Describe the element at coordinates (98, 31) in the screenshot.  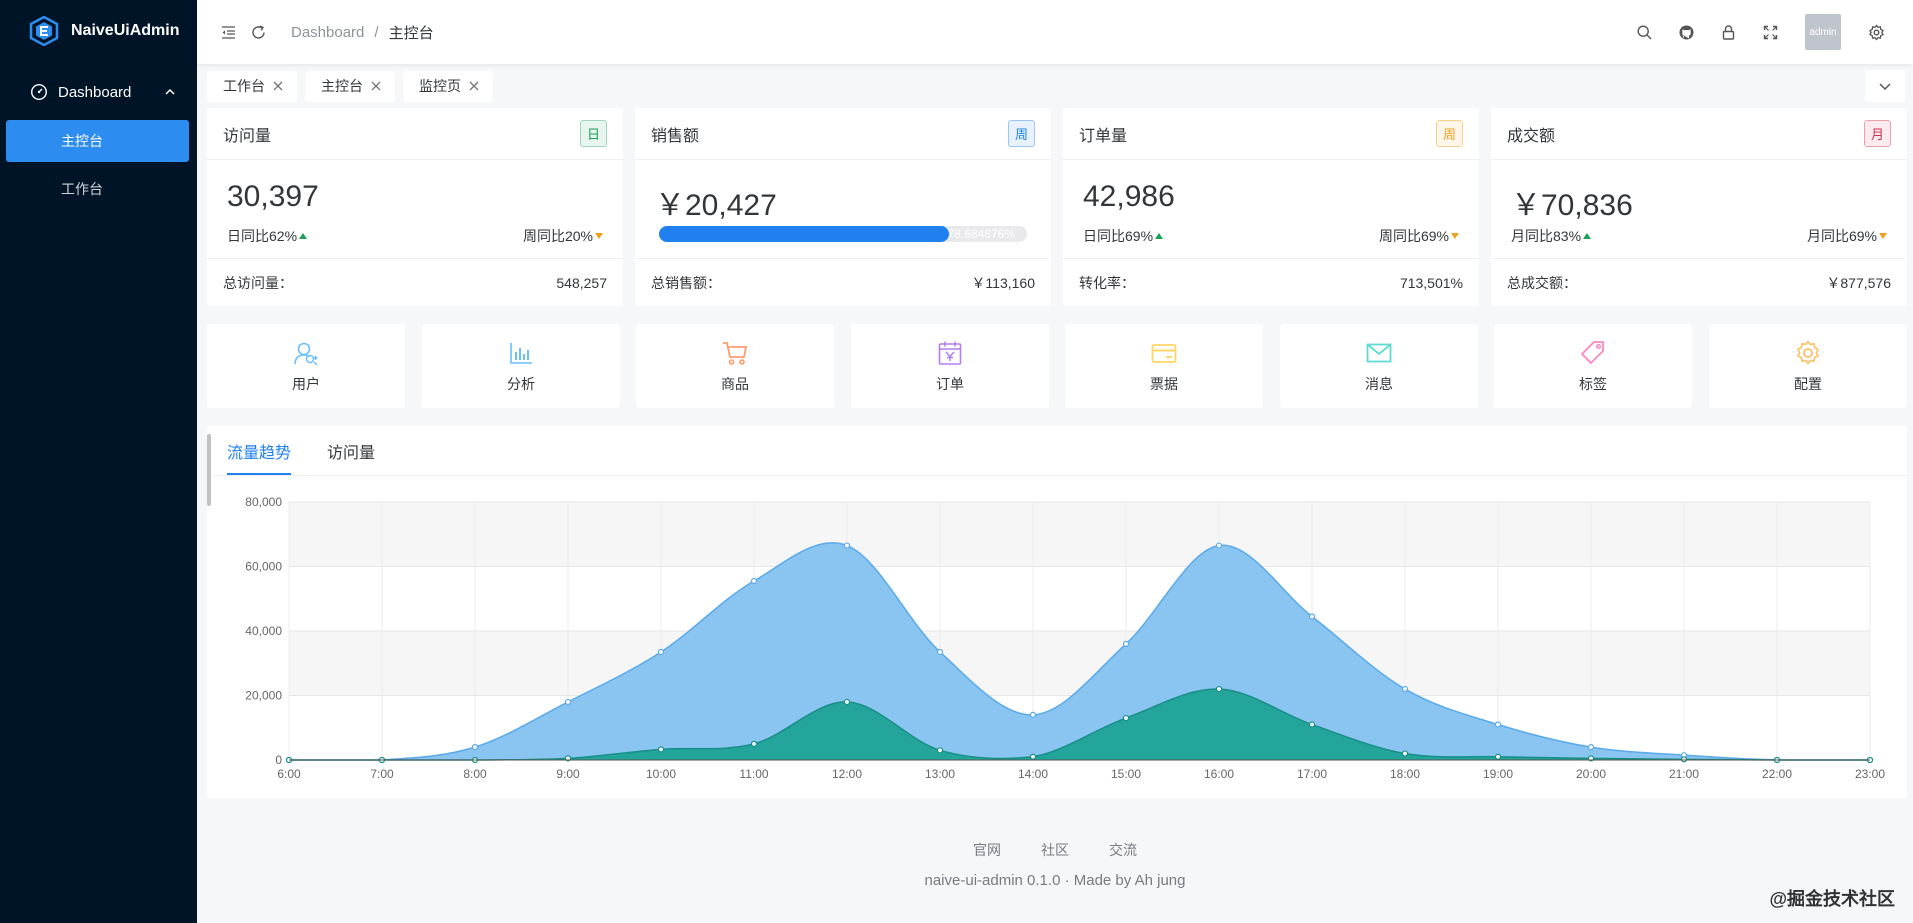
I see `logo: NaiveUiAdmin` at that location.